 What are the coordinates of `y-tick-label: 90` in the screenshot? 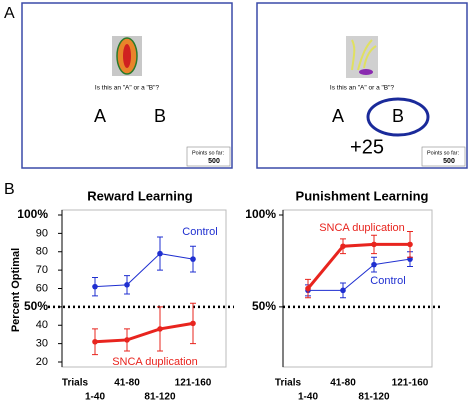 It's located at (42, 233).